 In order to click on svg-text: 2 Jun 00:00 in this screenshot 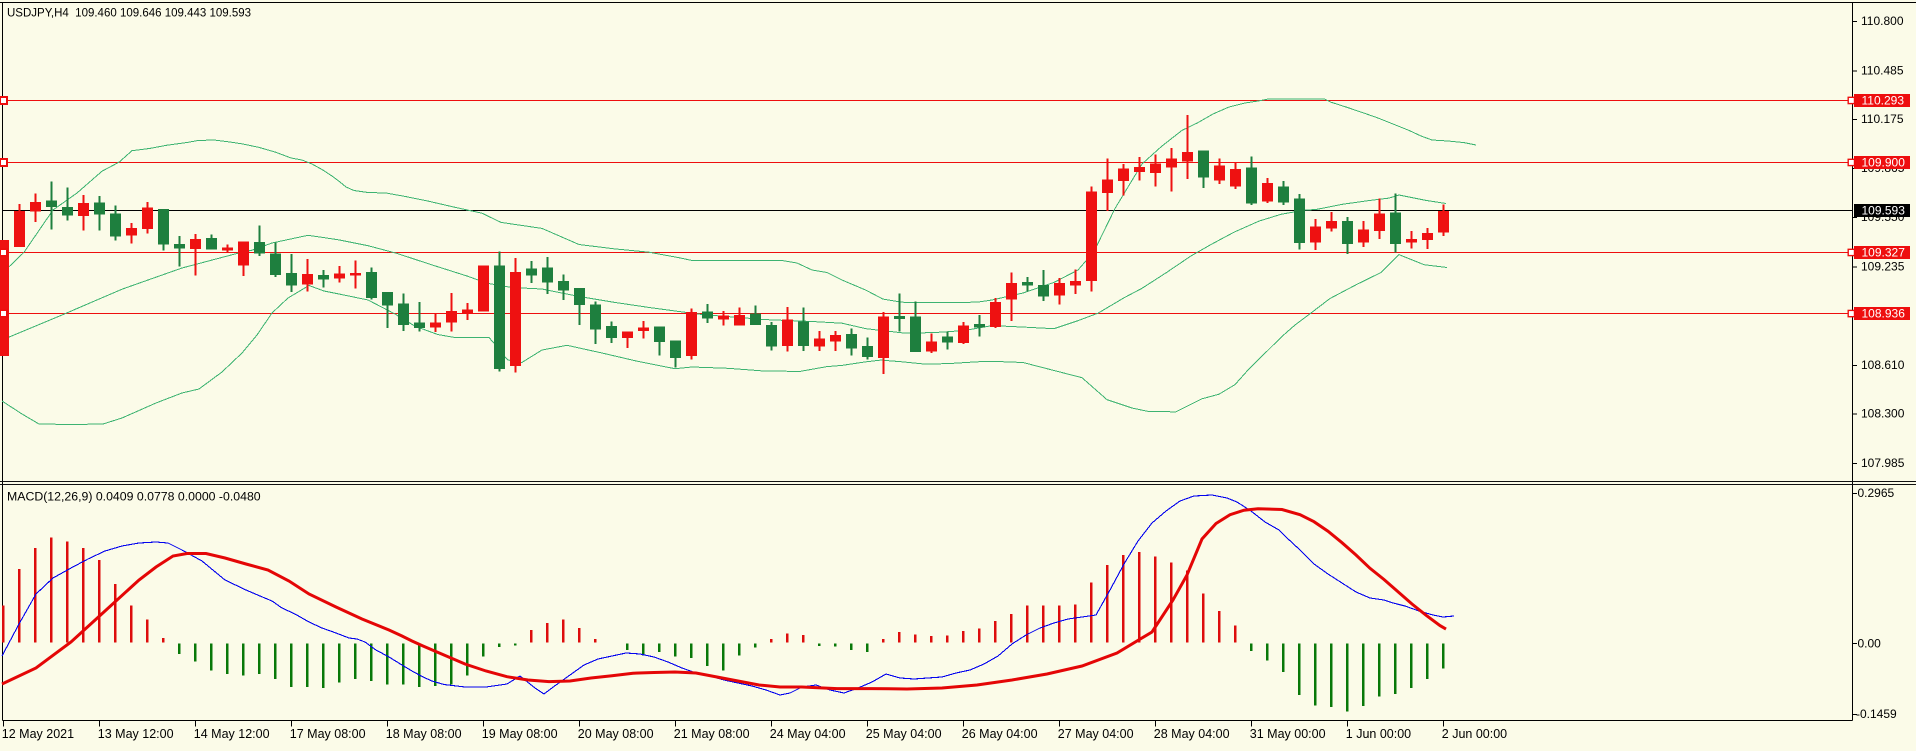, I will do `click(1474, 734)`.